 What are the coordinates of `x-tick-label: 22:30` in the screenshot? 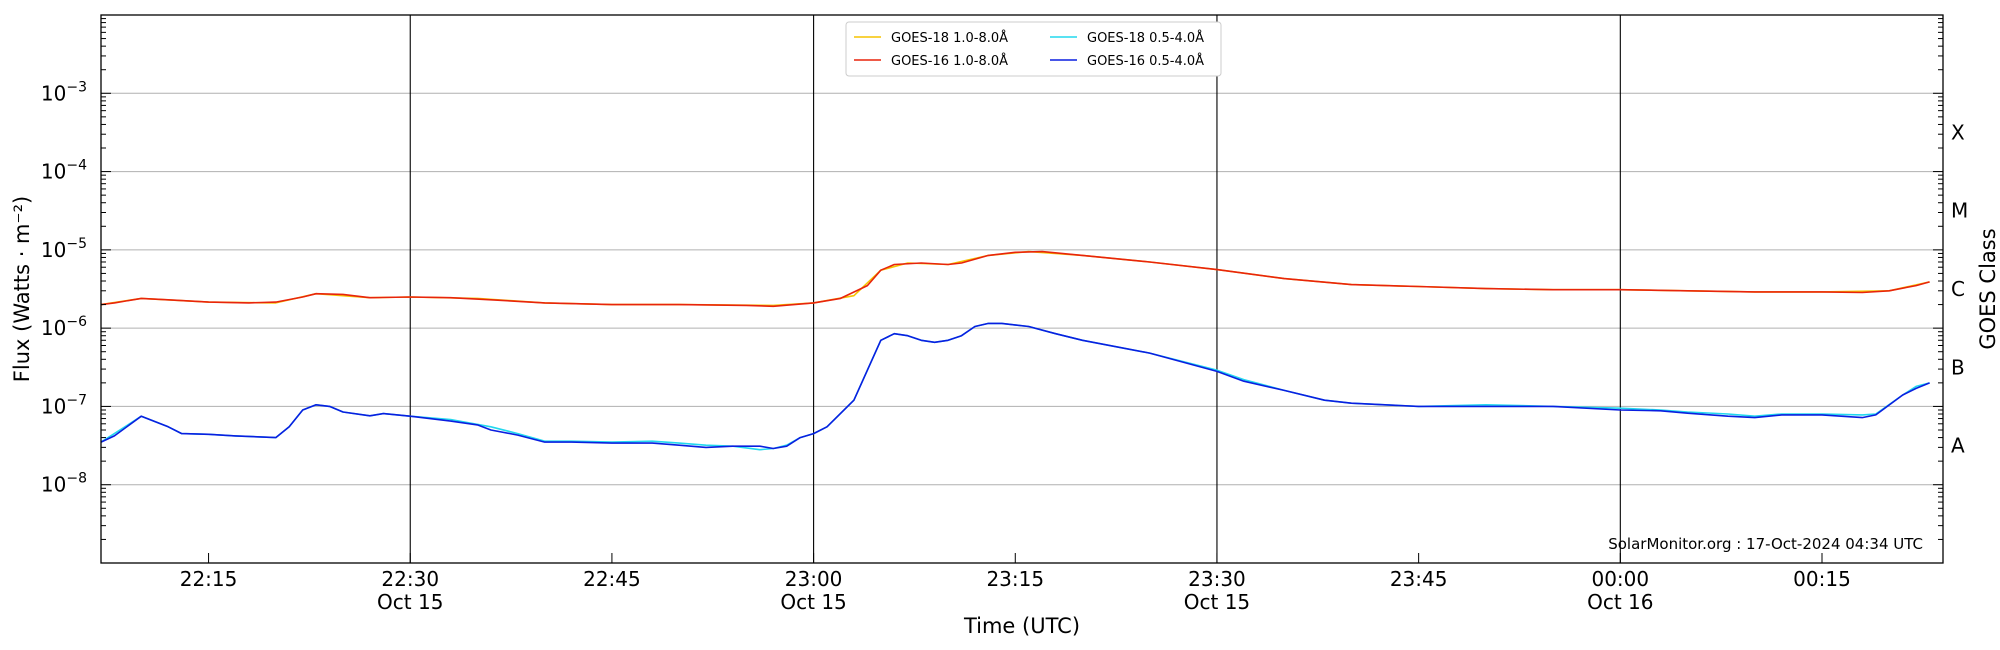 It's located at (410, 579).